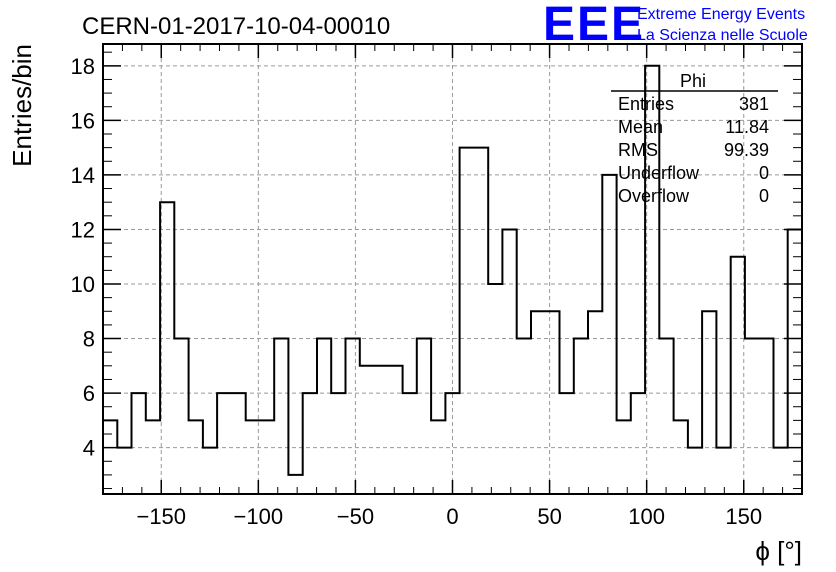 The height and width of the screenshot is (572, 836). Describe the element at coordinates (83, 229) in the screenshot. I see `y-tick-label: 12` at that location.